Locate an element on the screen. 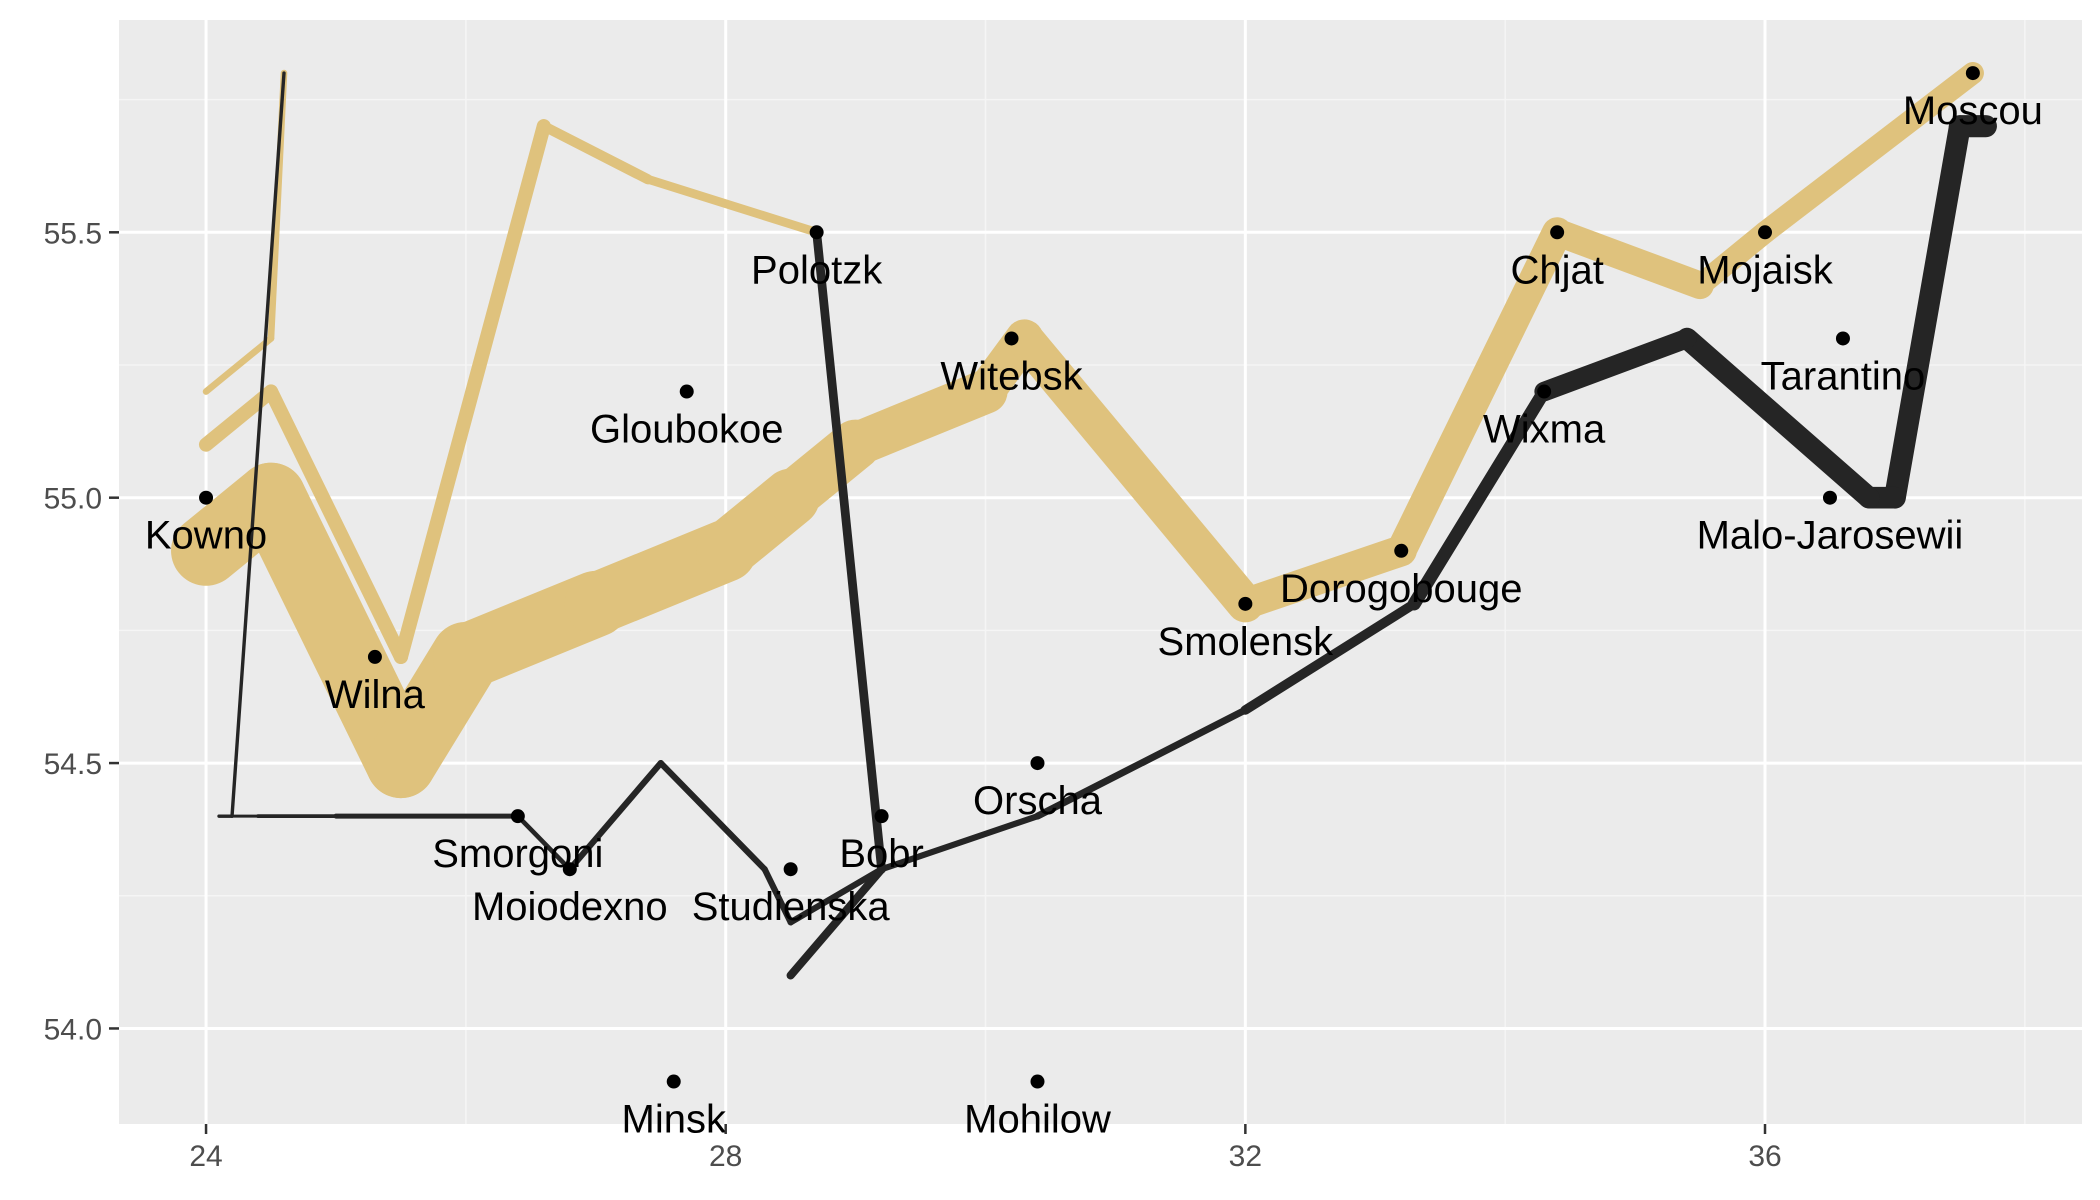  city-label: Smorgoni is located at coordinates (517, 854).